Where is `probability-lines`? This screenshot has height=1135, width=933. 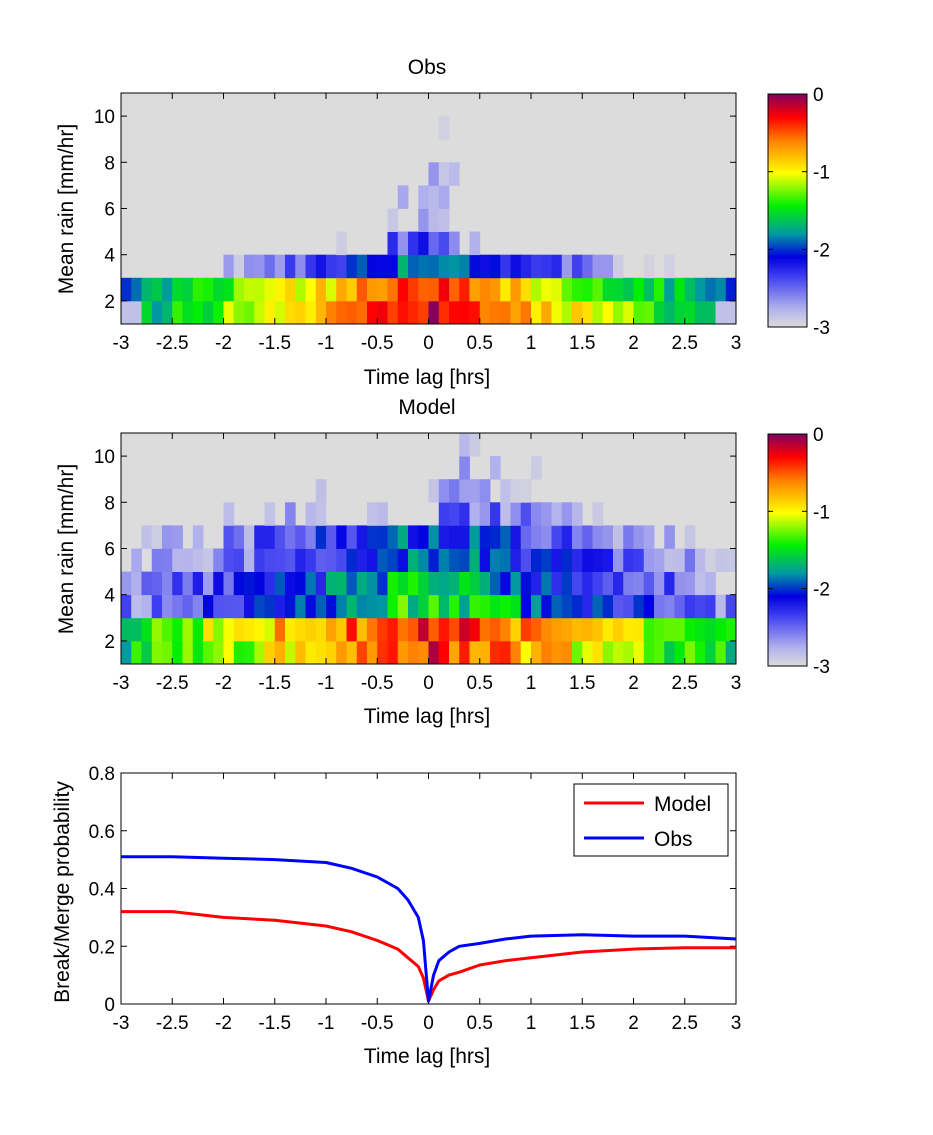
probability-lines is located at coordinates (429, 929).